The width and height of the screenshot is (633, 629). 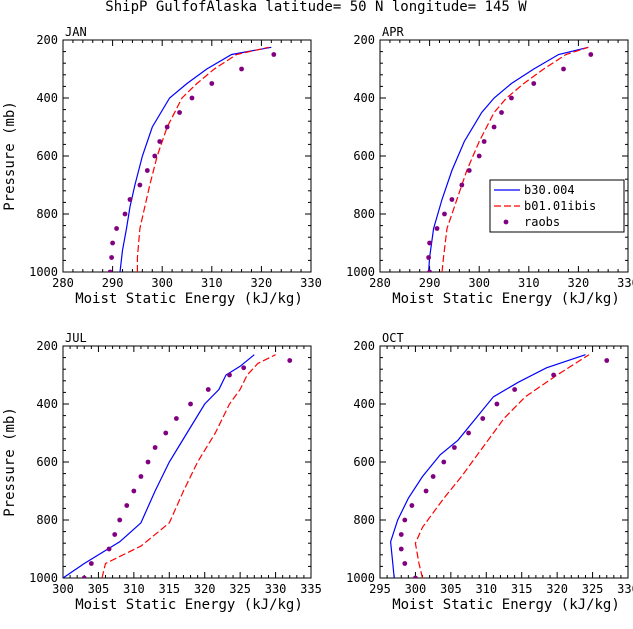 What do you see at coordinates (76, 32) in the screenshot?
I see `panel-label: JAN` at bounding box center [76, 32].